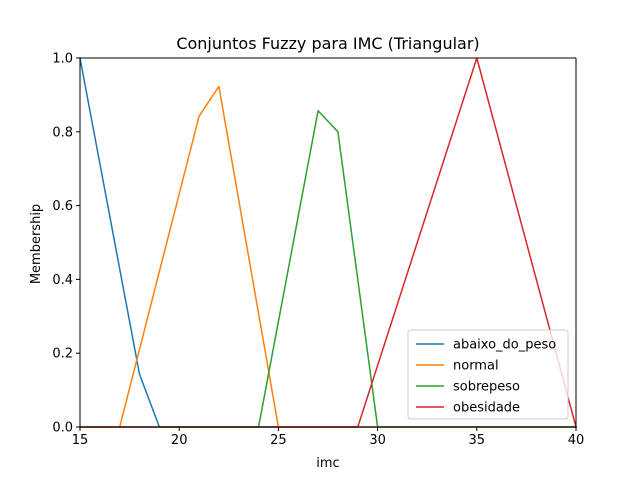  I want to click on legend-box, so click(488, 374).